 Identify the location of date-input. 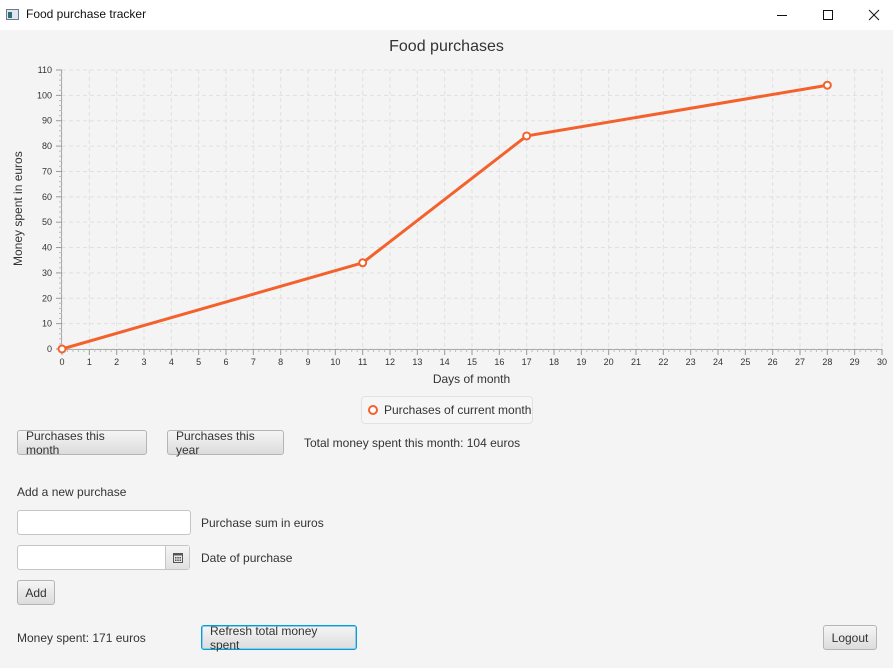
(92, 557).